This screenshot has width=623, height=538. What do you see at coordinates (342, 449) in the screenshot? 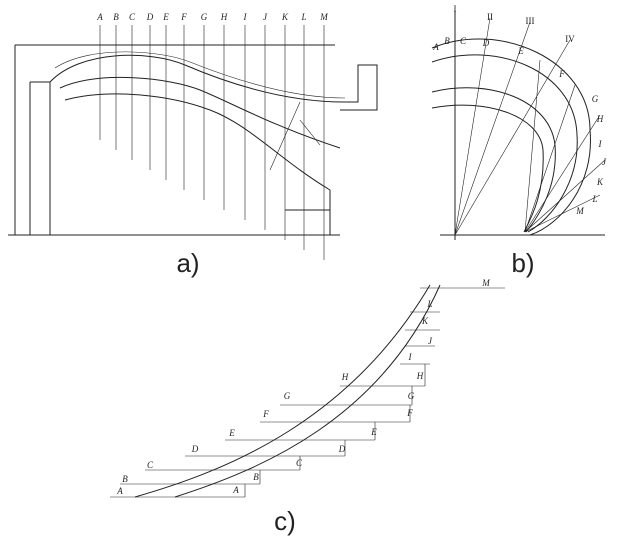
I see `step-label-right: D` at bounding box center [342, 449].